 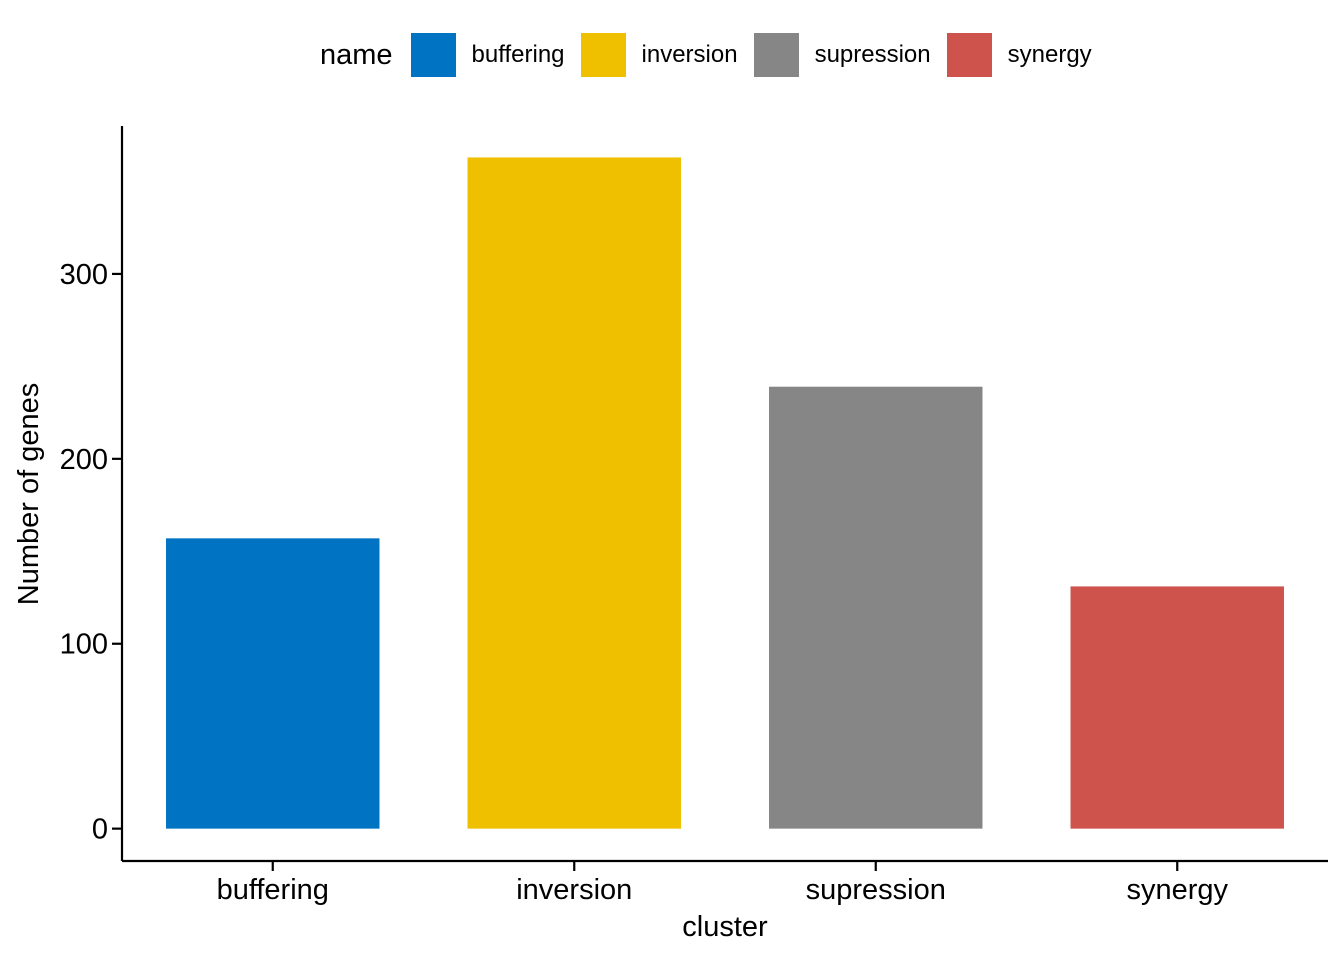 What do you see at coordinates (91, 552) in the screenshot?
I see `y-axis-ticks: 0 100 200 300` at bounding box center [91, 552].